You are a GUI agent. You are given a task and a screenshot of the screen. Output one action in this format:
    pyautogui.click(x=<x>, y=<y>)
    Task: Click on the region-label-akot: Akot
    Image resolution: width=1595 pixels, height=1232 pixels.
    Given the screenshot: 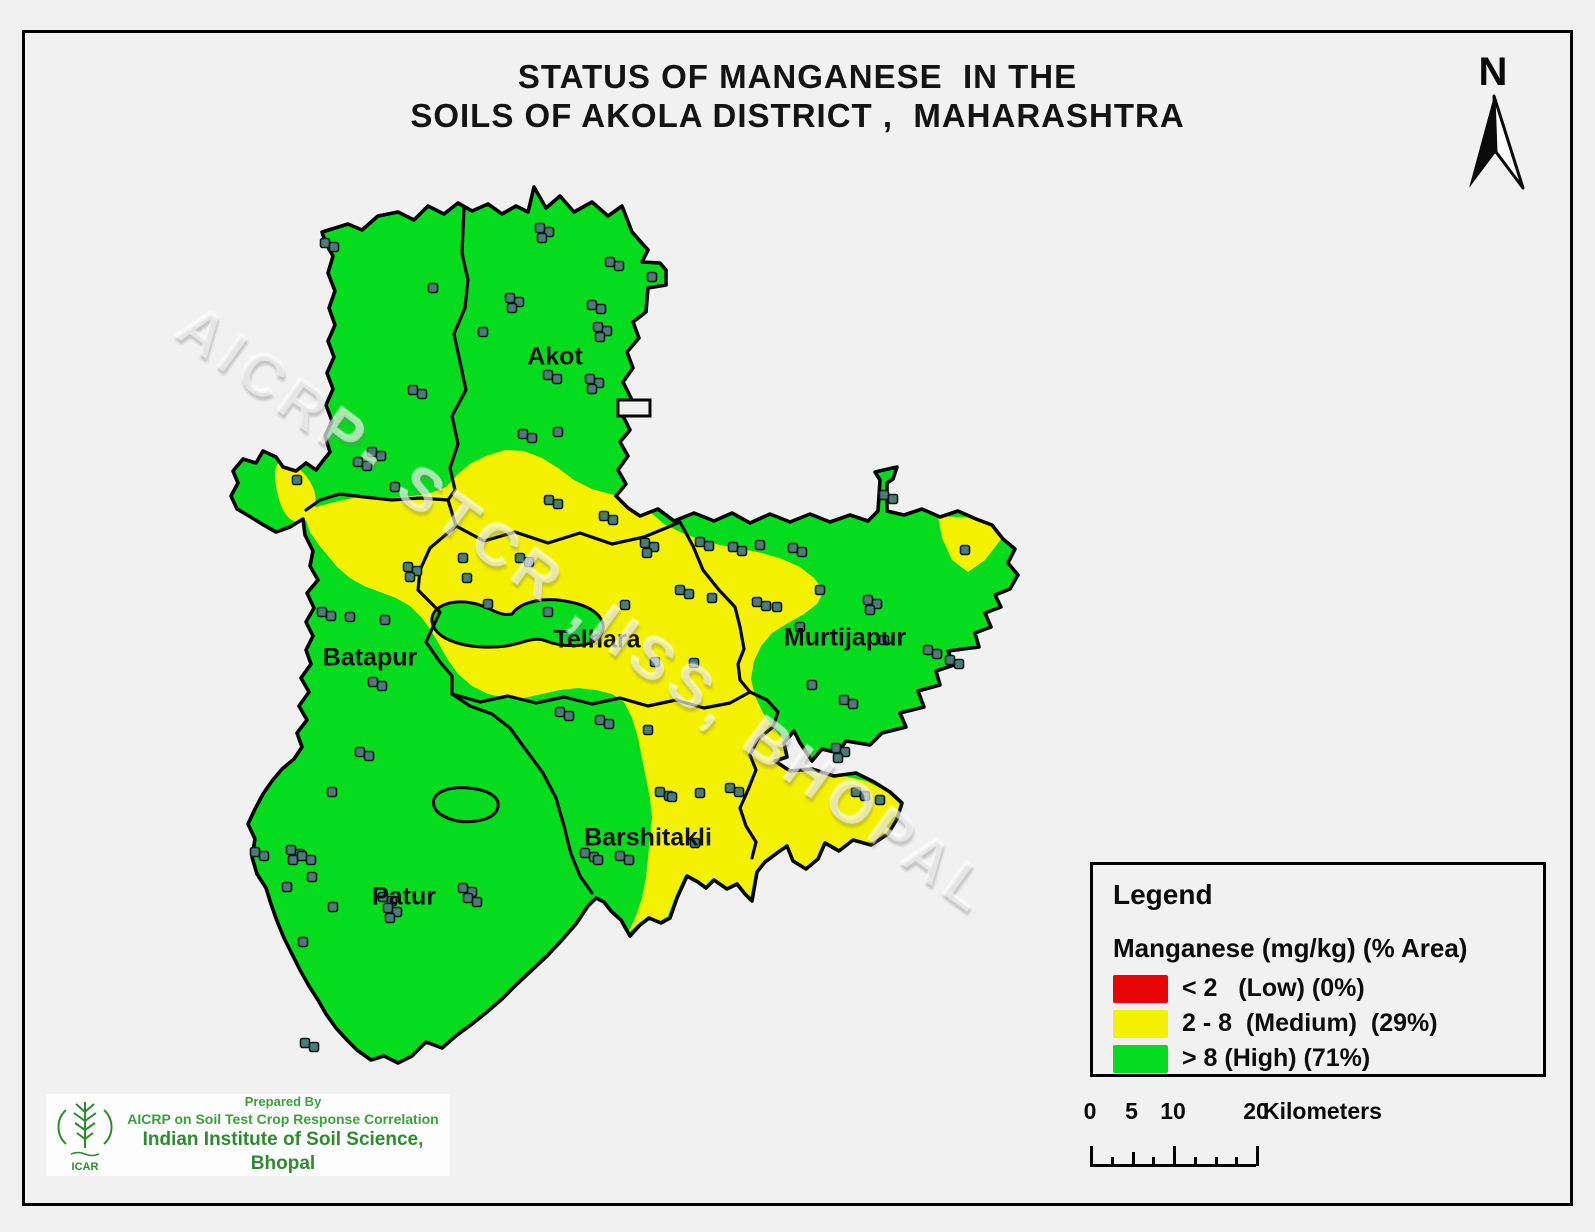 What is the action you would take?
    pyautogui.click(x=555, y=356)
    